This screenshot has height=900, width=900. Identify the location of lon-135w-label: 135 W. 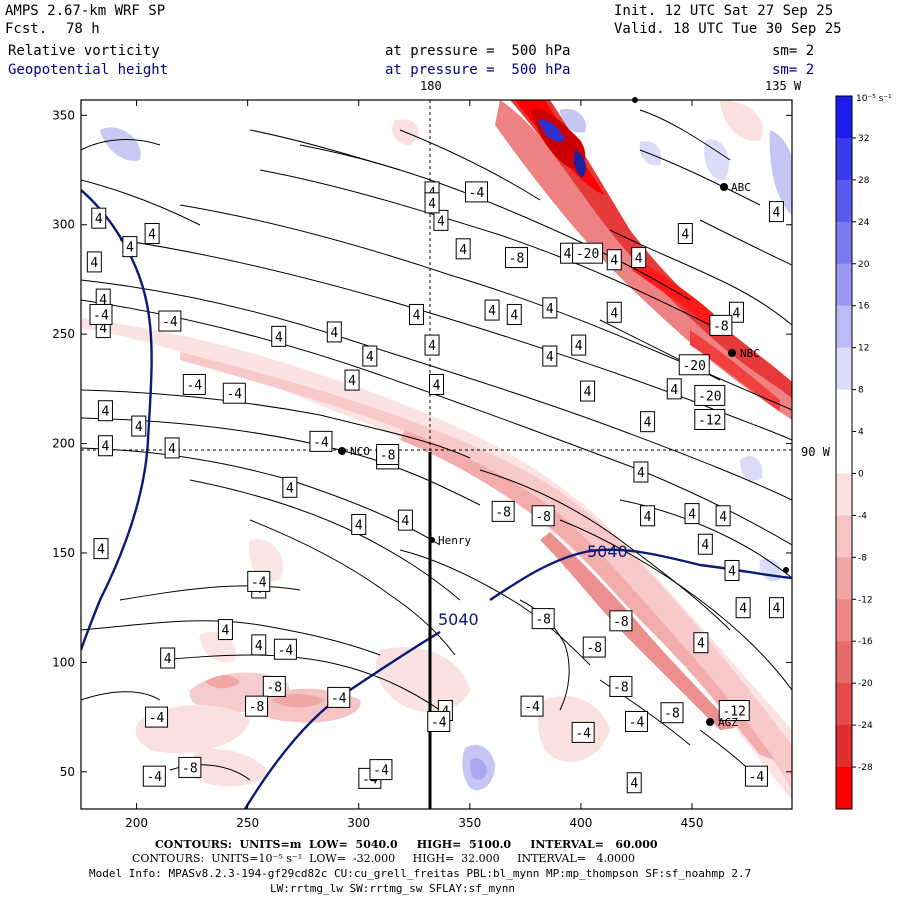
(783, 86).